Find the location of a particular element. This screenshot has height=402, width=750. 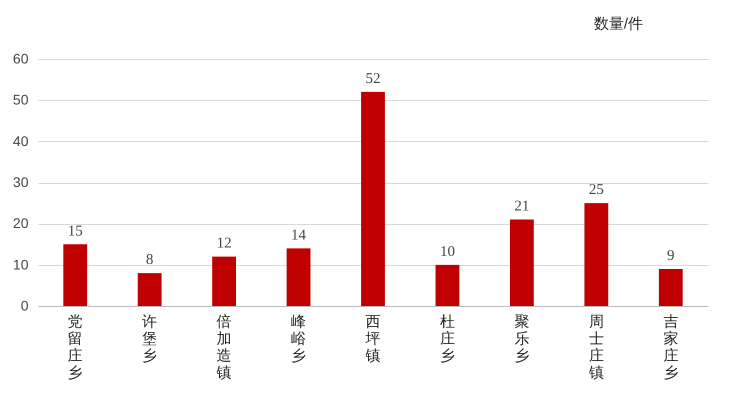

y-tick-label: 30 is located at coordinates (20, 182).